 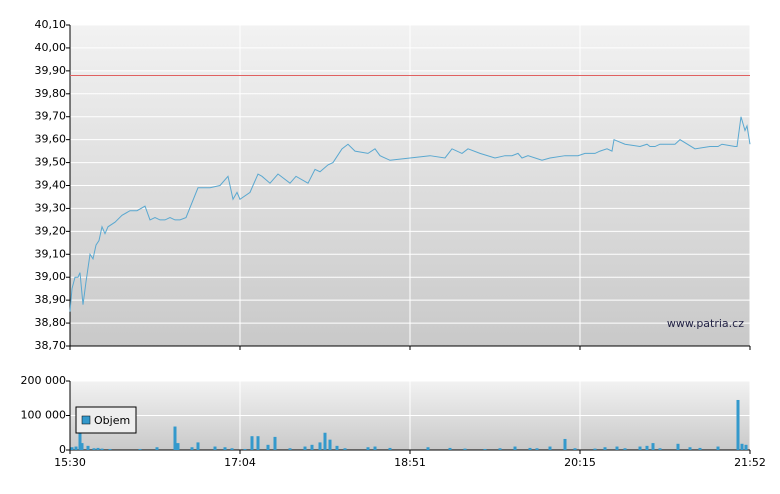 What do you see at coordinates (112, 420) in the screenshot?
I see `legend-label: Objem` at bounding box center [112, 420].